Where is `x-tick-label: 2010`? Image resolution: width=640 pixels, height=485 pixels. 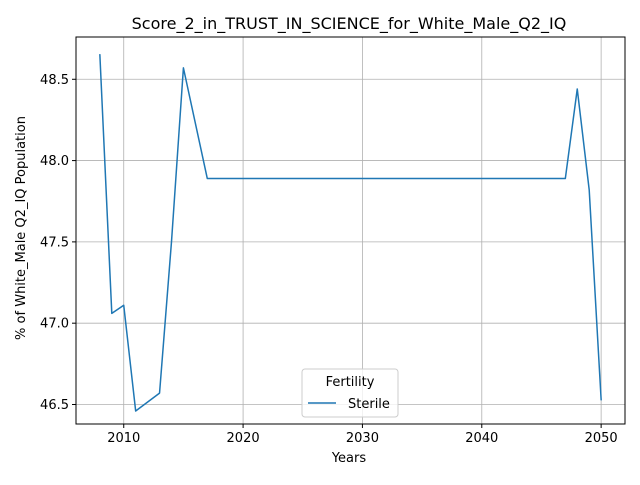
x-tick-label: 2010 is located at coordinates (123, 438).